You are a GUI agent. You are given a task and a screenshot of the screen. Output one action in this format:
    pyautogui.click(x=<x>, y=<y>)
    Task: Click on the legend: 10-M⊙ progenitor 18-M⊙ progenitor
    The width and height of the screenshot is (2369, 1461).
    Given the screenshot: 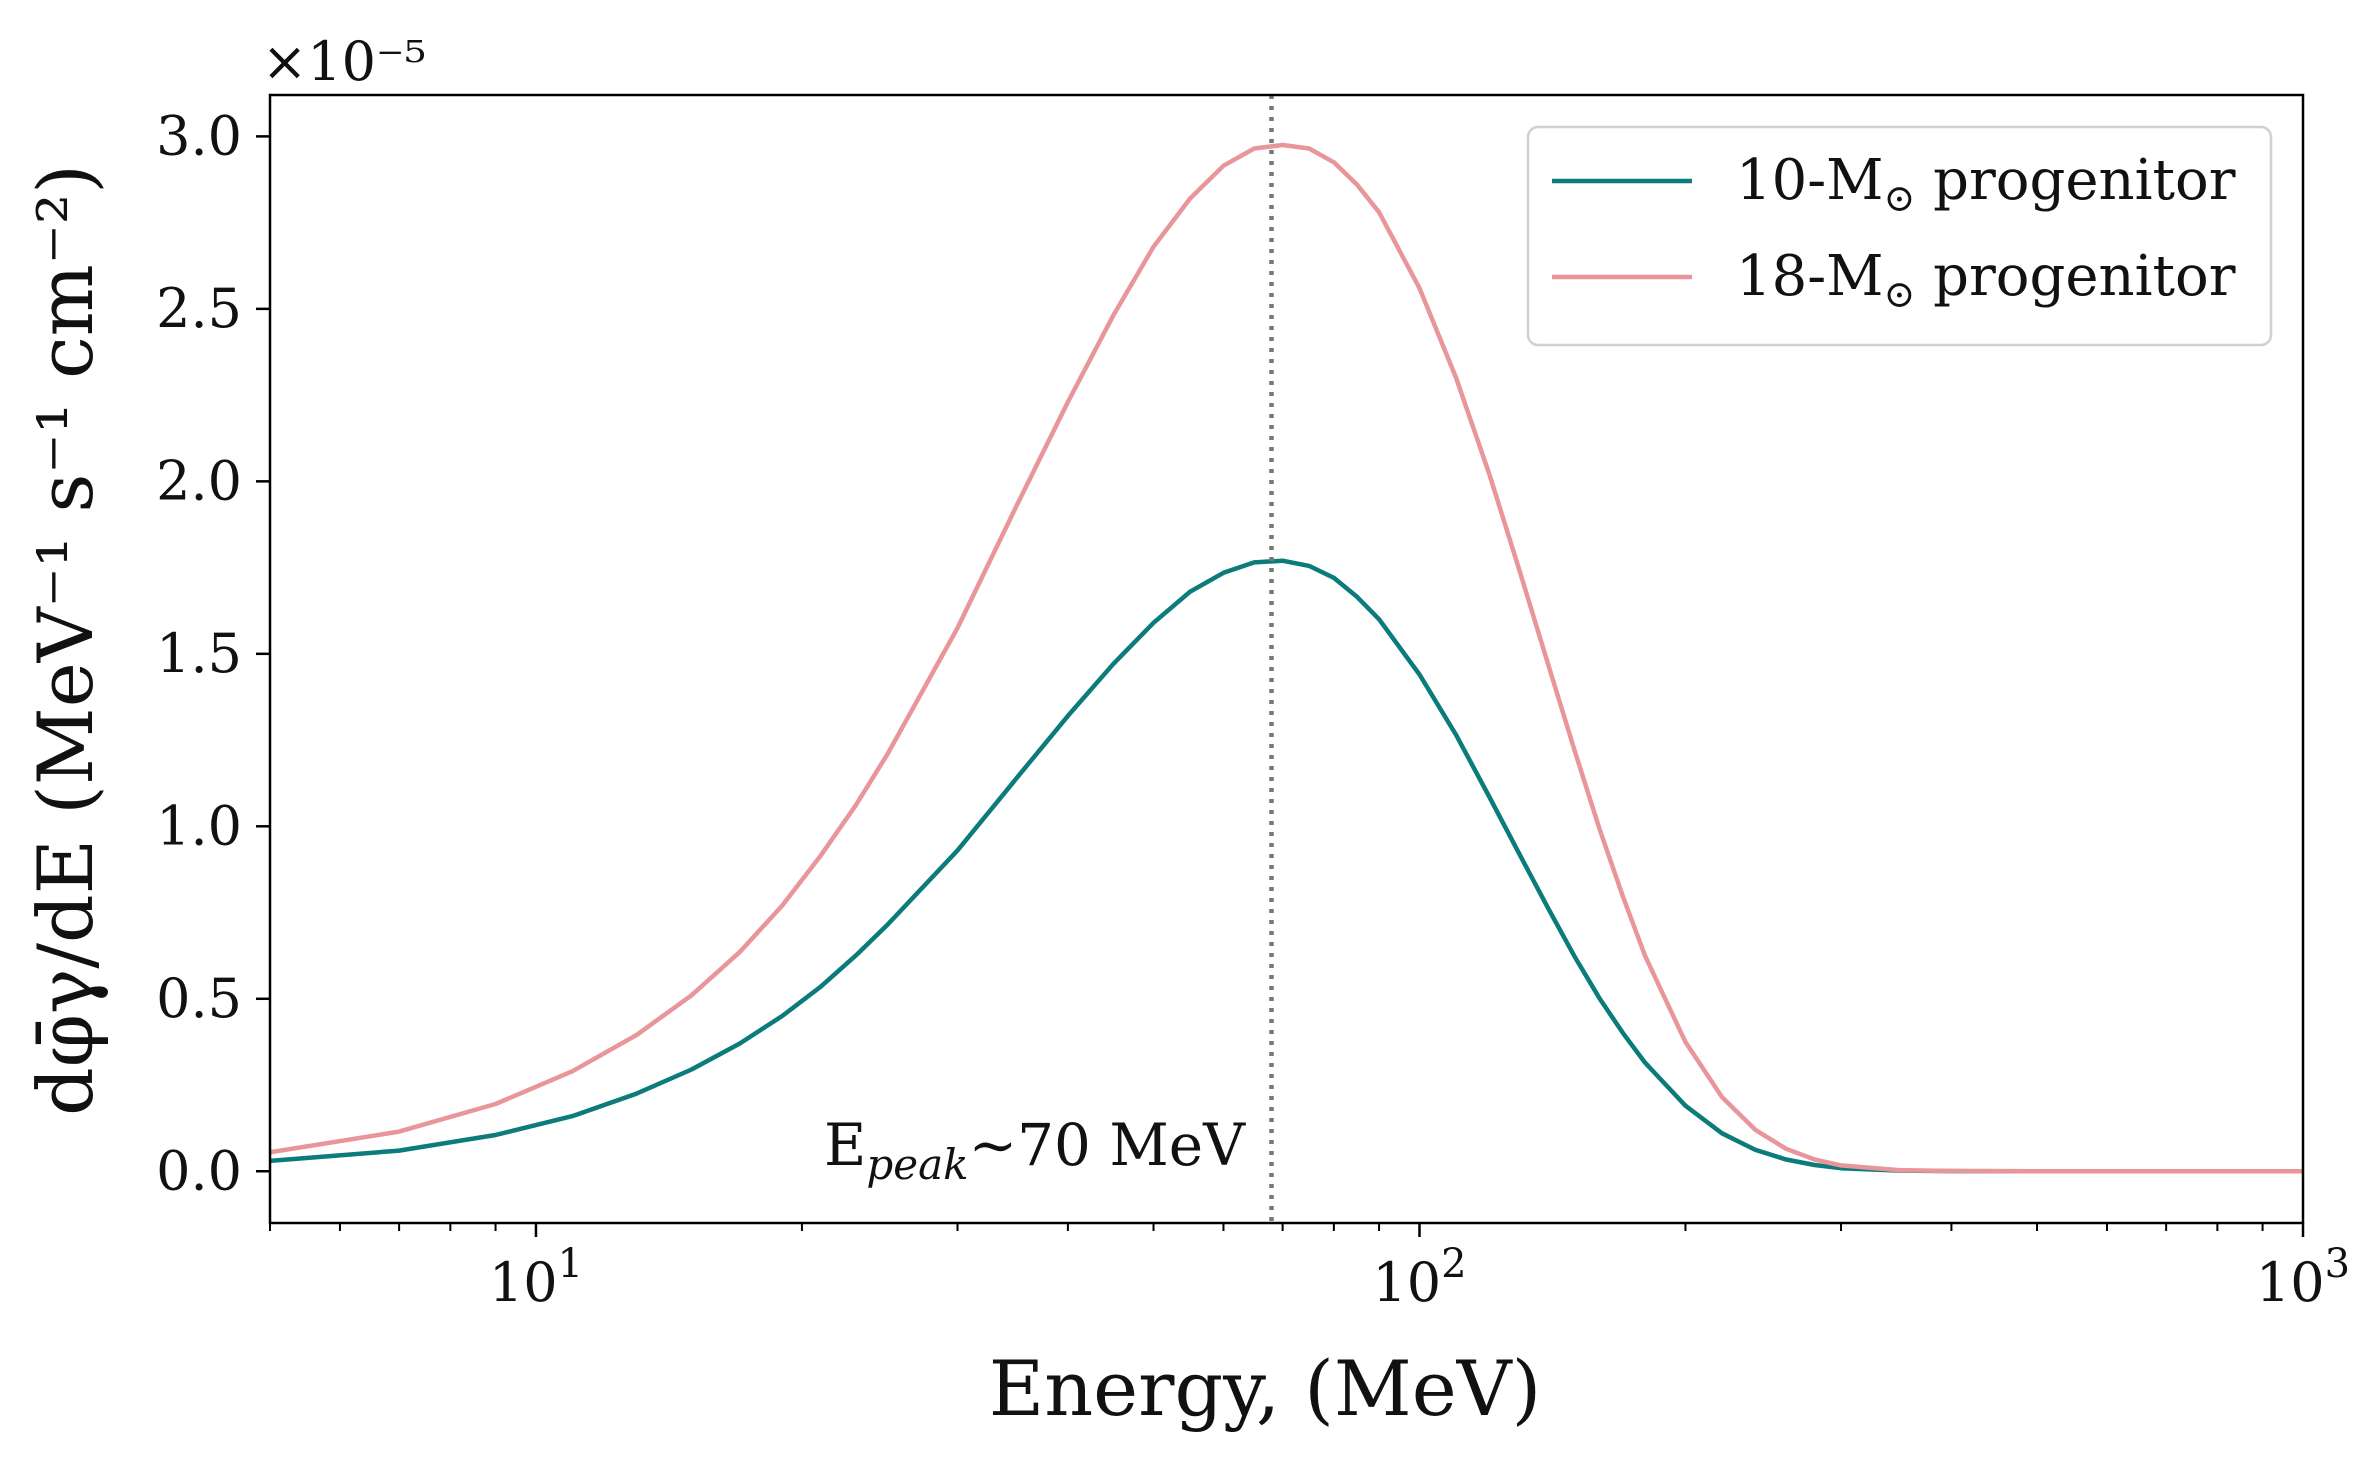 What is the action you would take?
    pyautogui.click(x=1899, y=236)
    